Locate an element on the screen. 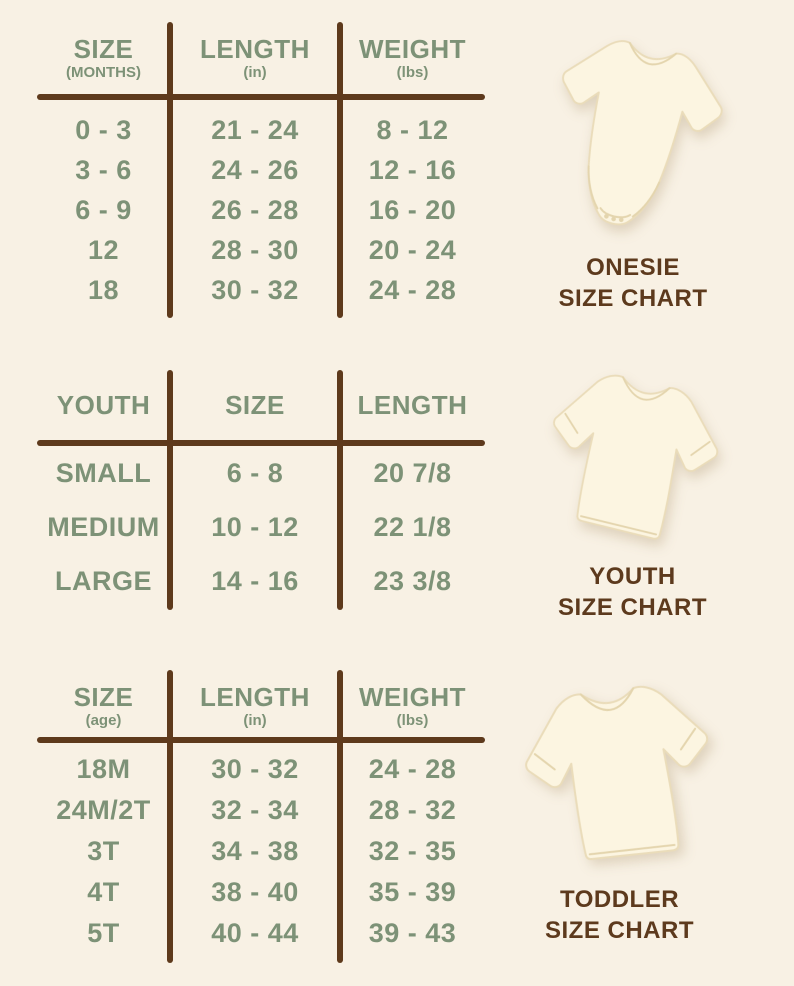 This screenshot has height=986, width=794. cell-length: 21 - 24 is located at coordinates (255, 129).